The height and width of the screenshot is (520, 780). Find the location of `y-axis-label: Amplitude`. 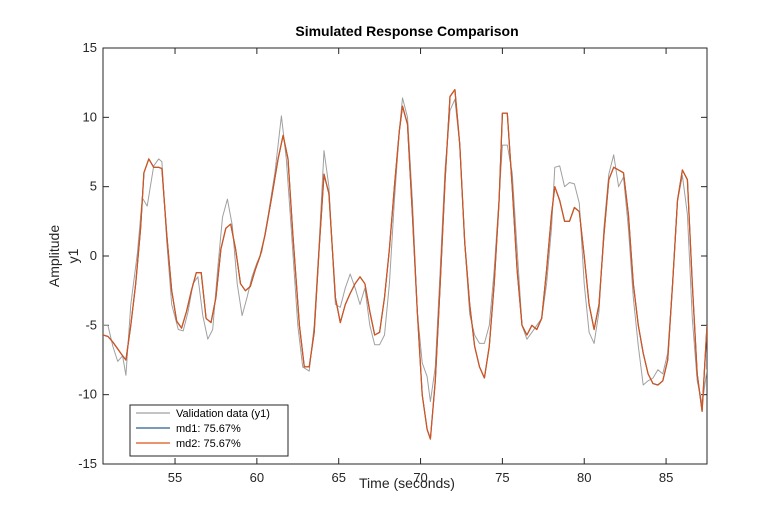

y-axis-label: Amplitude is located at coordinates (54, 256).